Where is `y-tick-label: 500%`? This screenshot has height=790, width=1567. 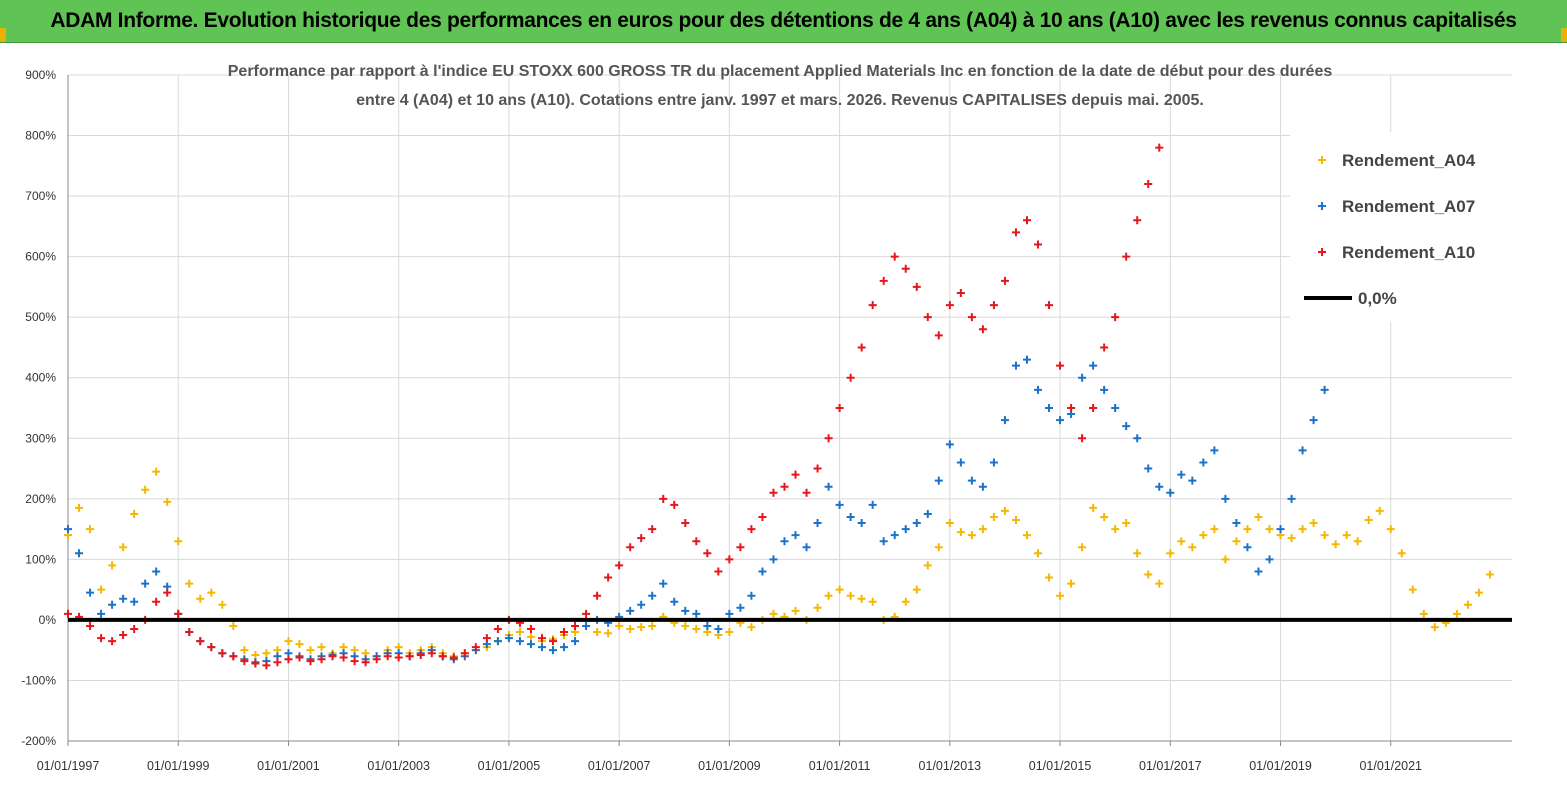 y-tick-label: 500% is located at coordinates (40, 317).